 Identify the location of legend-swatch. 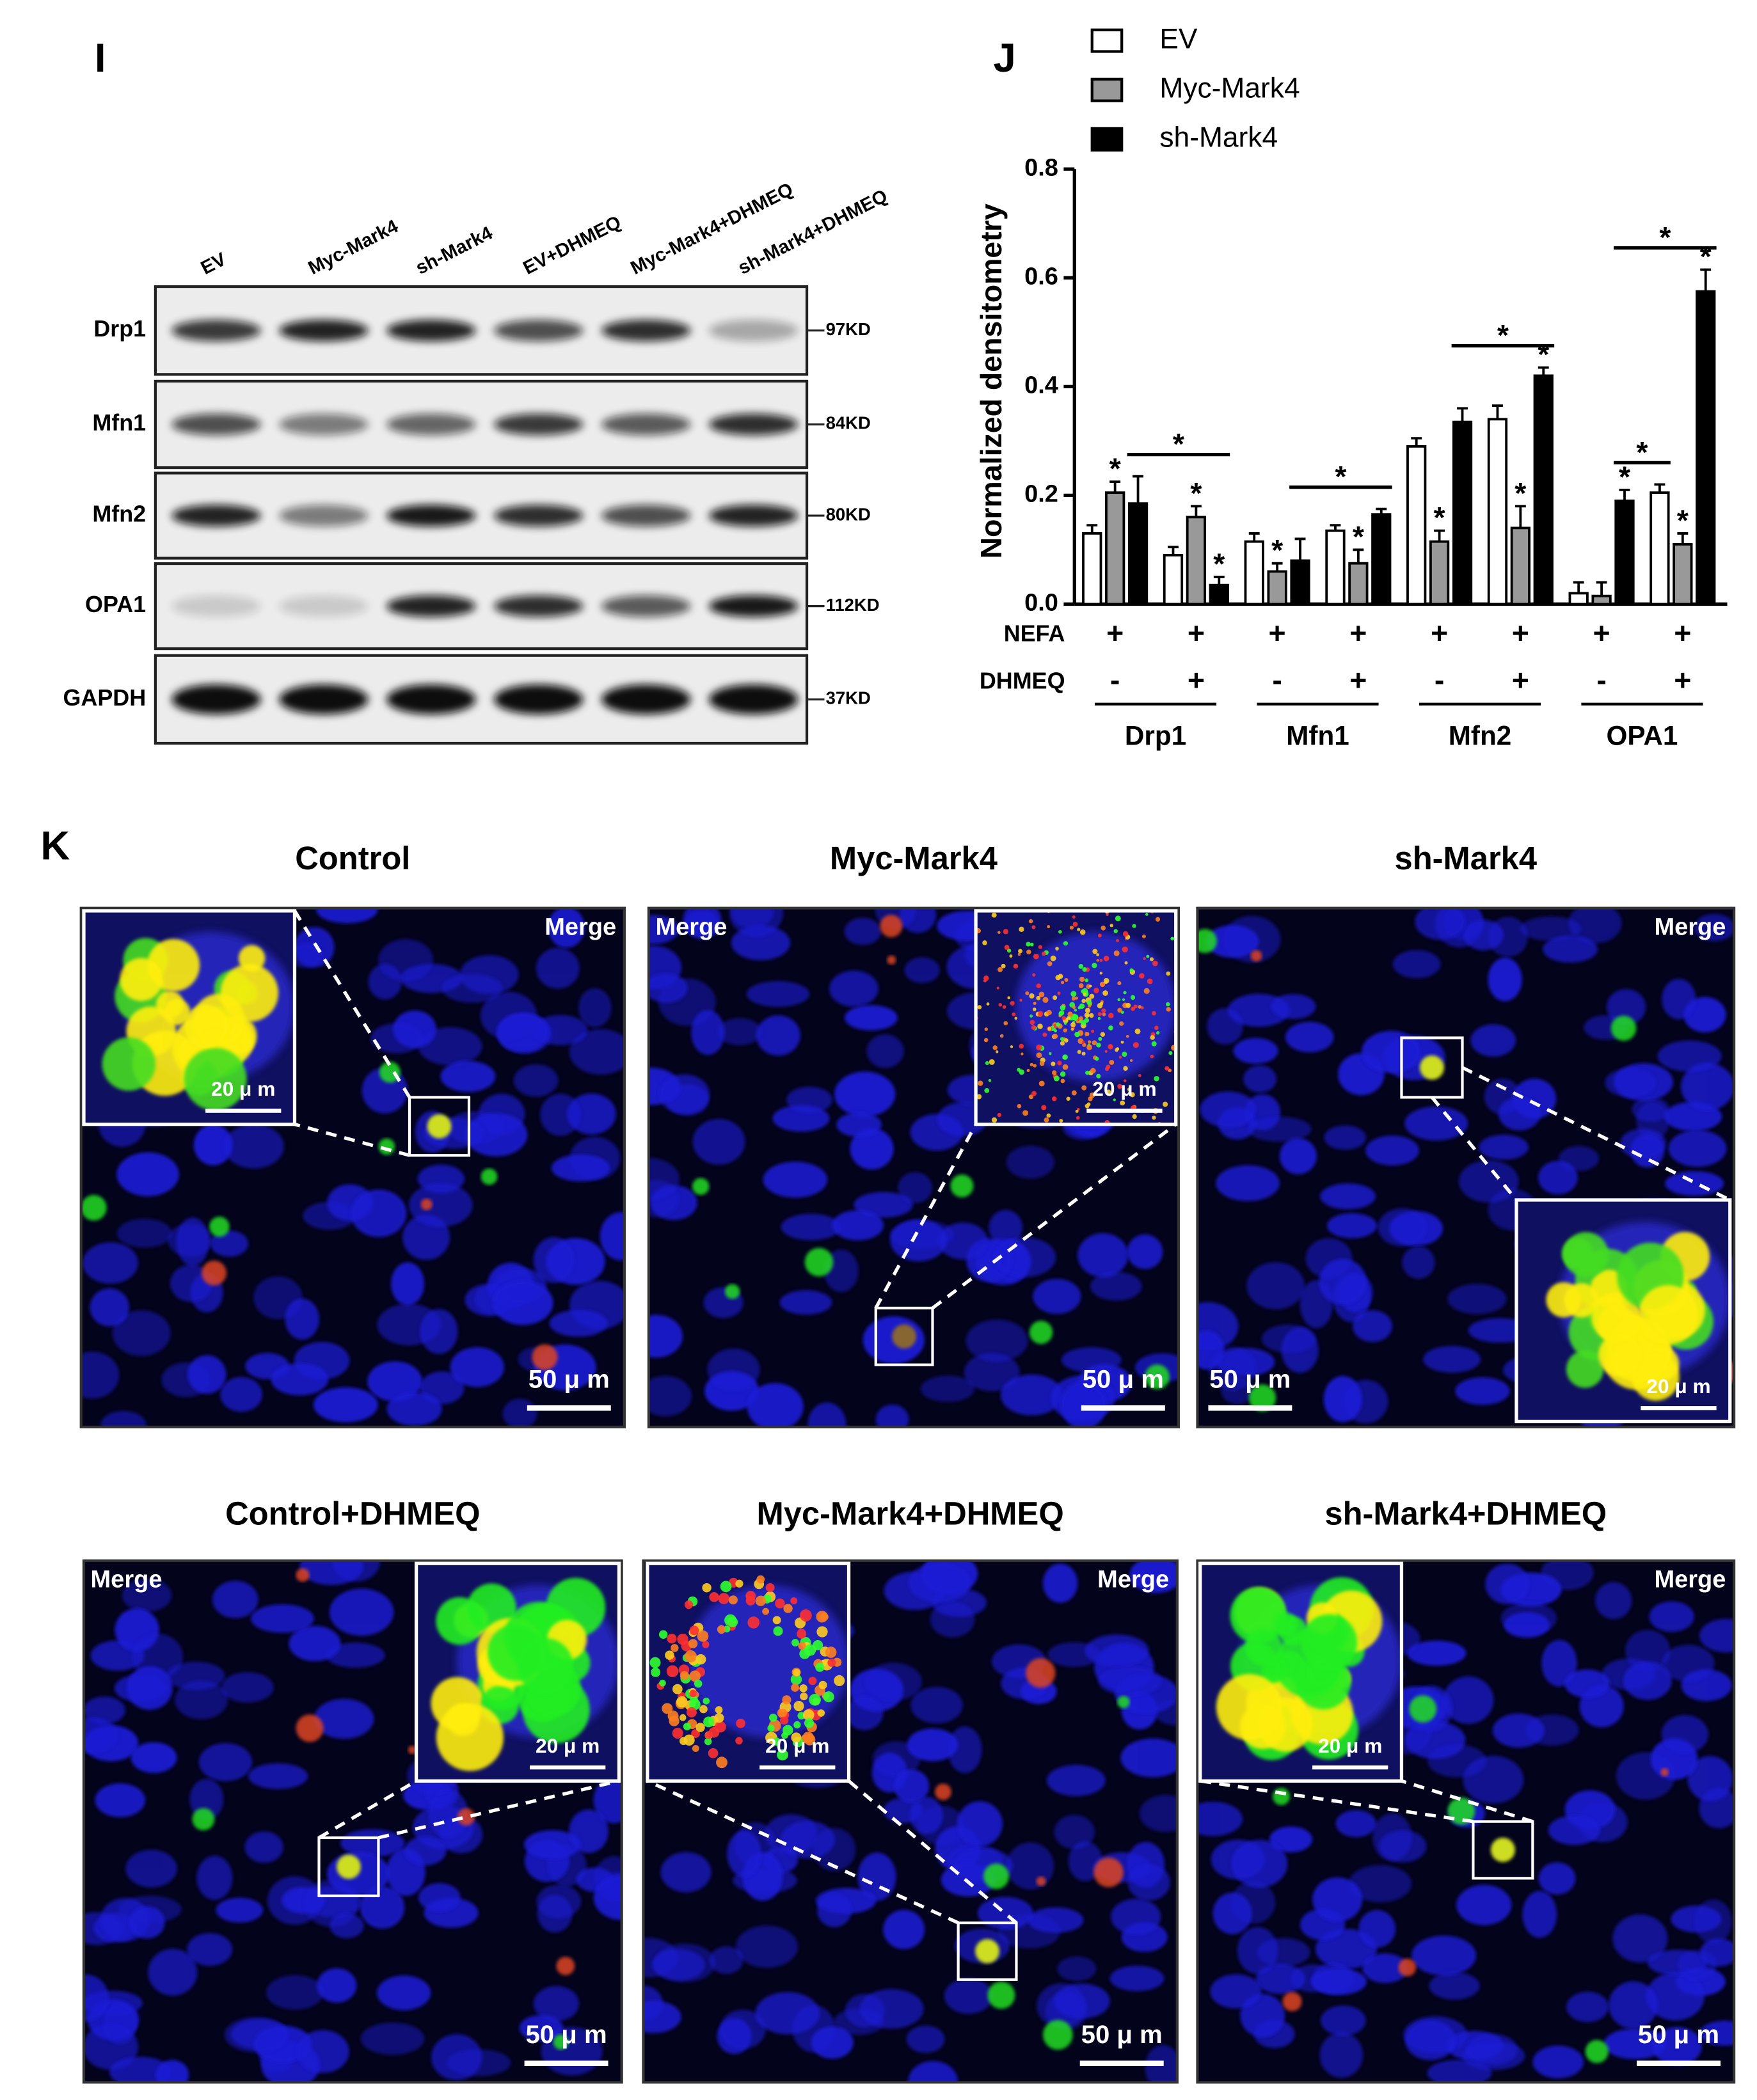
(1107, 139).